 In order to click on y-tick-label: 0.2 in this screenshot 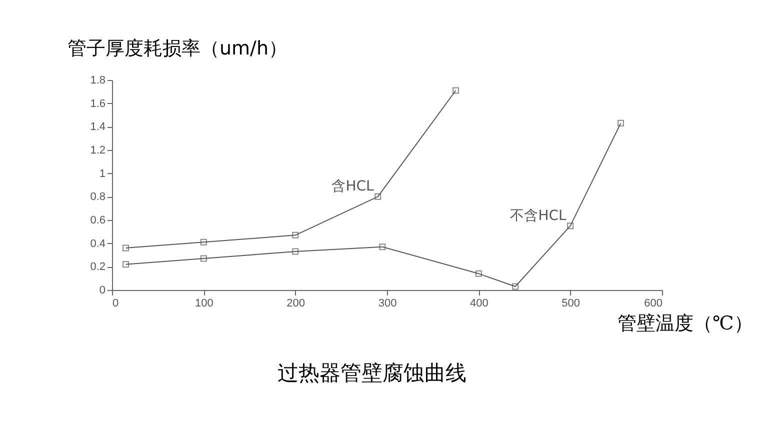, I will do `click(98, 267)`.